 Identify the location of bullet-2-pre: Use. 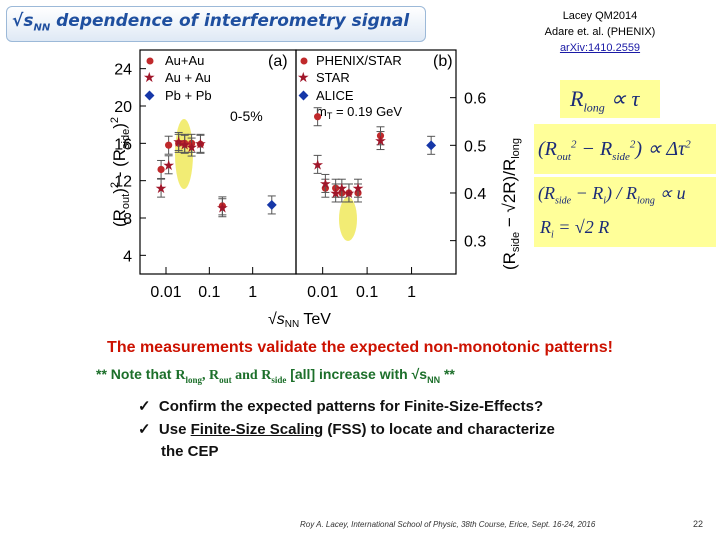
(172, 429).